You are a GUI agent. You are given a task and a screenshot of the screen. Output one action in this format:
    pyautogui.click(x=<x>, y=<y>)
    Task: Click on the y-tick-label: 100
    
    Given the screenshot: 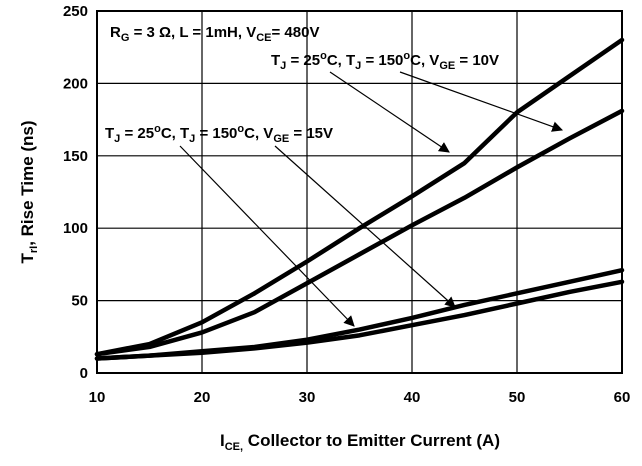 What is the action you would take?
    pyautogui.click(x=75, y=228)
    